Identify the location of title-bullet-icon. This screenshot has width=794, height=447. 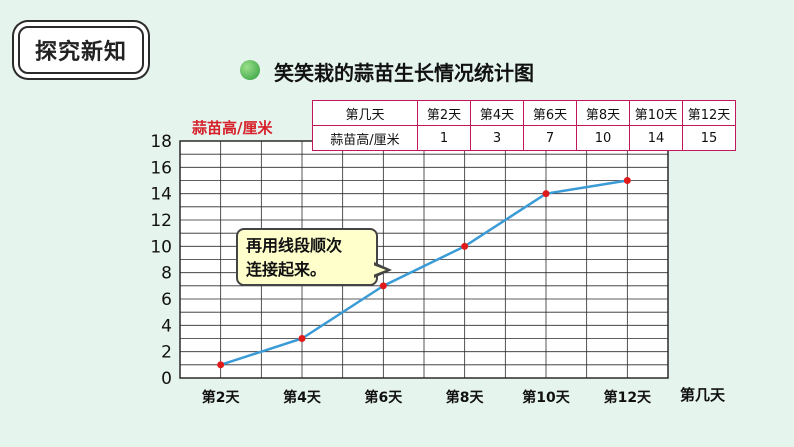
(250, 70).